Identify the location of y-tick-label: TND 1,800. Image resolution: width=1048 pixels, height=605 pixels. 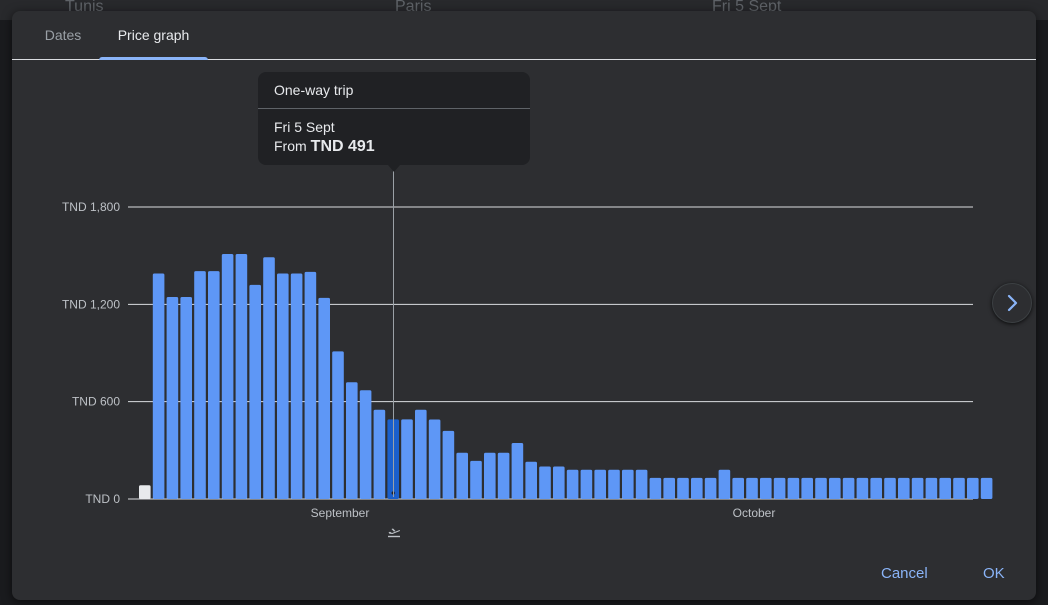
(91, 207).